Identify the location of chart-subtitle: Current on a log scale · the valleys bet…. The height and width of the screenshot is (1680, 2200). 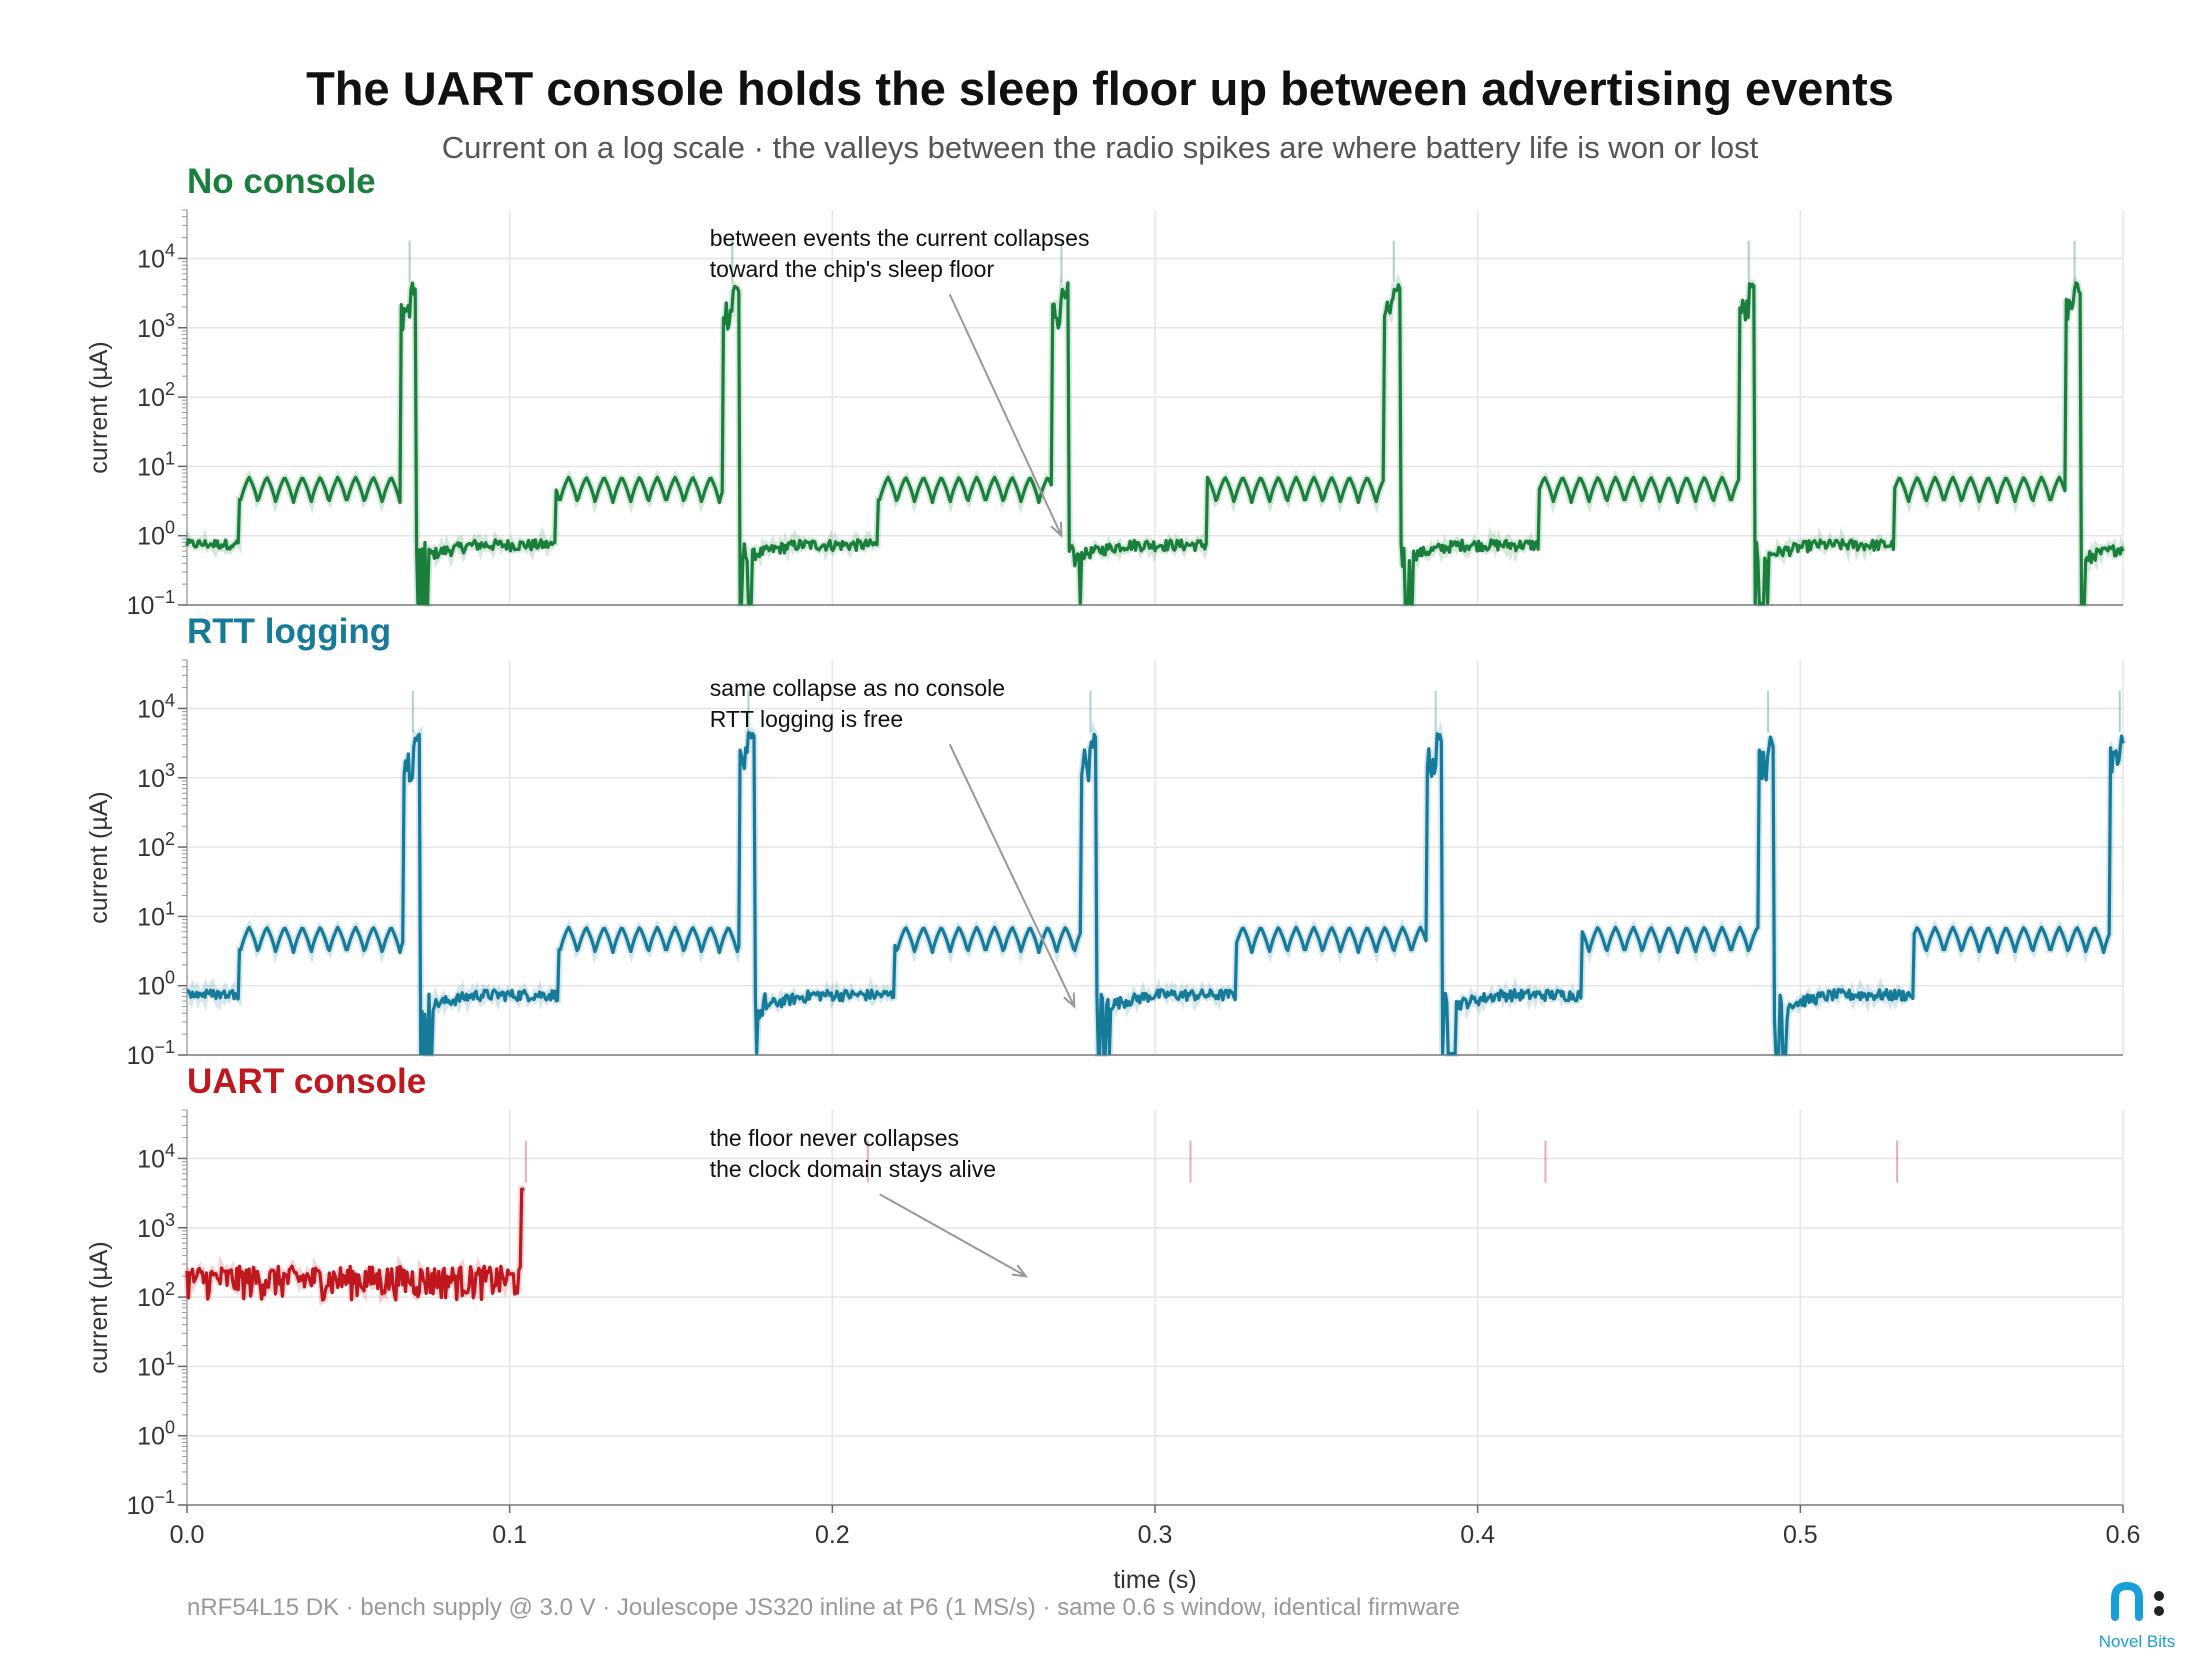
(1100, 147).